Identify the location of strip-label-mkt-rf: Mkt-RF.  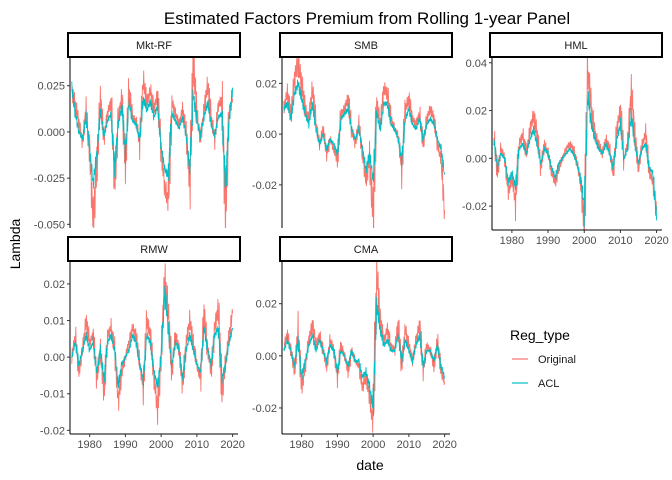
(154, 46).